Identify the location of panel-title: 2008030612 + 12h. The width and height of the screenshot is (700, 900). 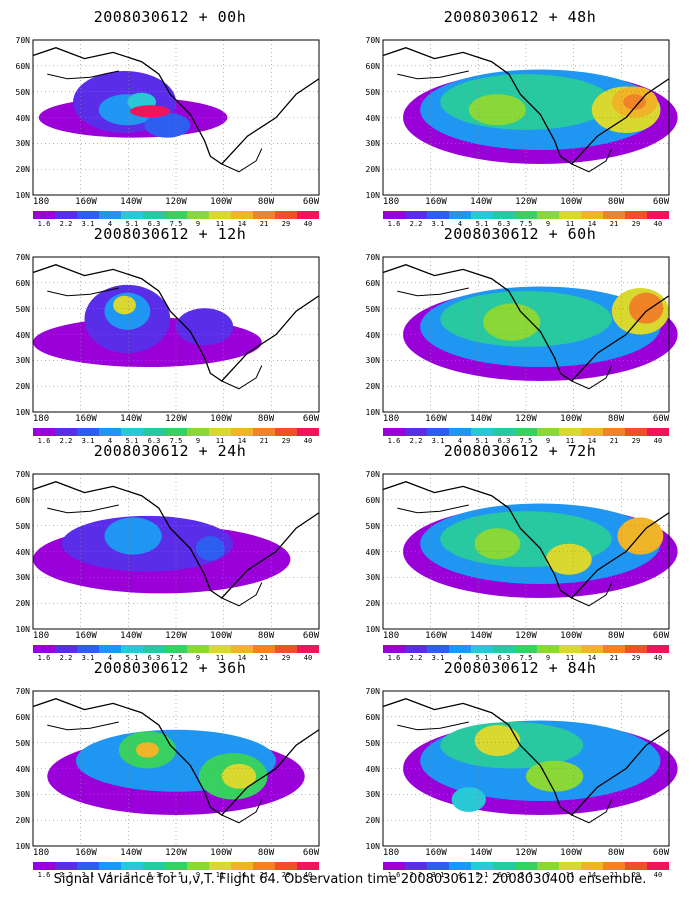
(170, 234).